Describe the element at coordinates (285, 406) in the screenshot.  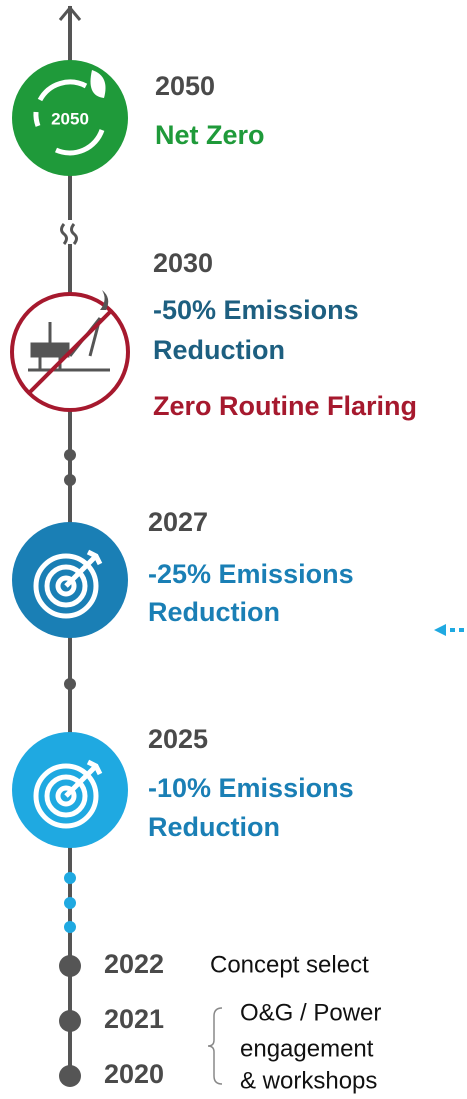
I see `note: Zero Routine Flaring` at that location.